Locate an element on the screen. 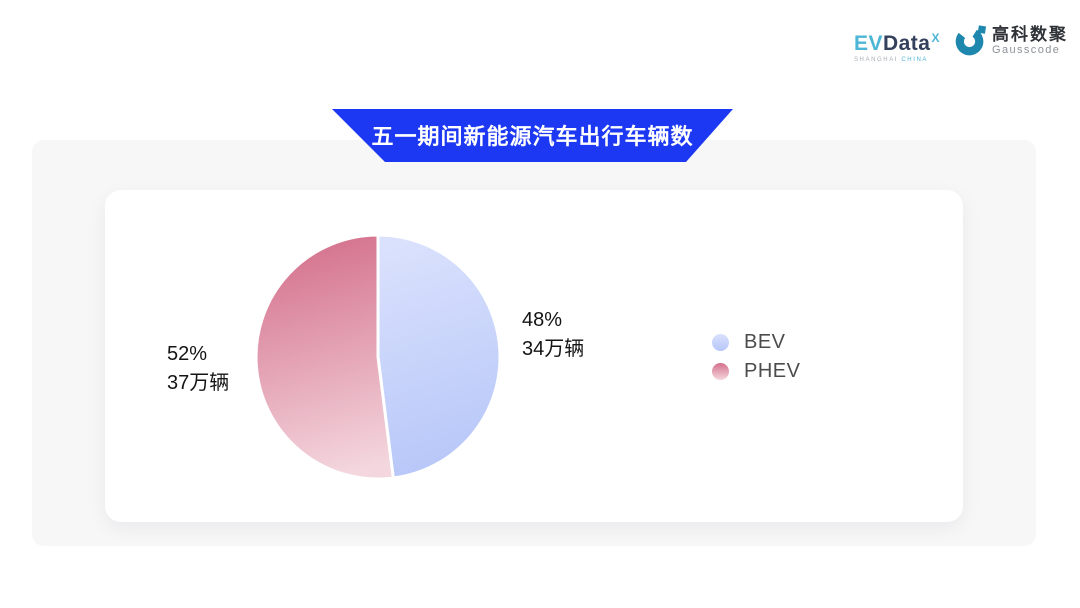 Image resolution: width=1080 pixels, height=608 pixels. evdata-ev-text: EV is located at coordinates (868, 43).